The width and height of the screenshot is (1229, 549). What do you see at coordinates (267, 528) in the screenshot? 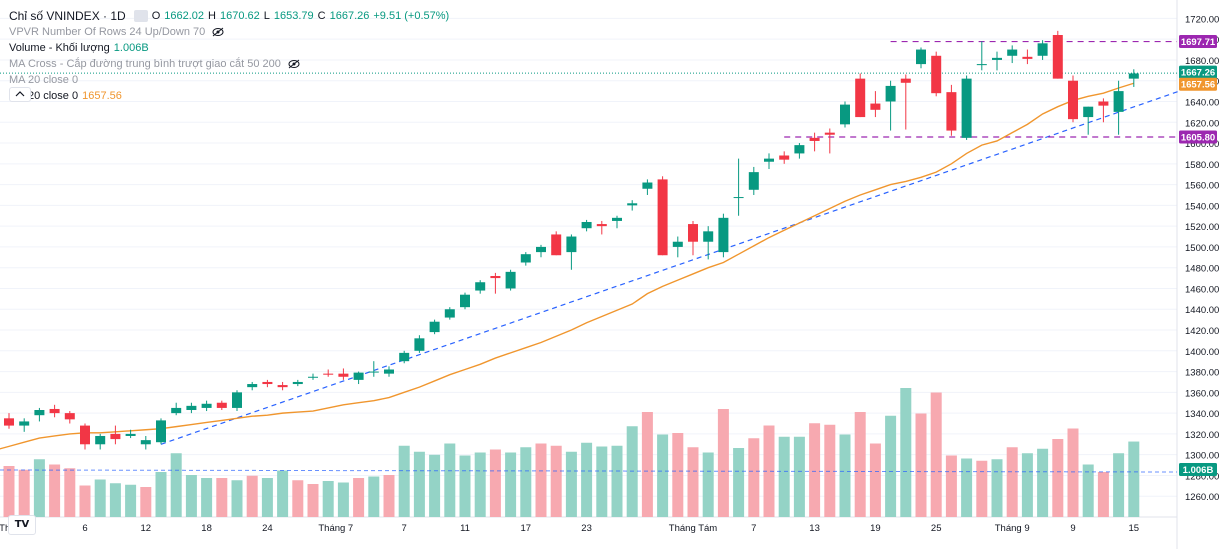
I see `time-tick-label: 24` at bounding box center [267, 528].